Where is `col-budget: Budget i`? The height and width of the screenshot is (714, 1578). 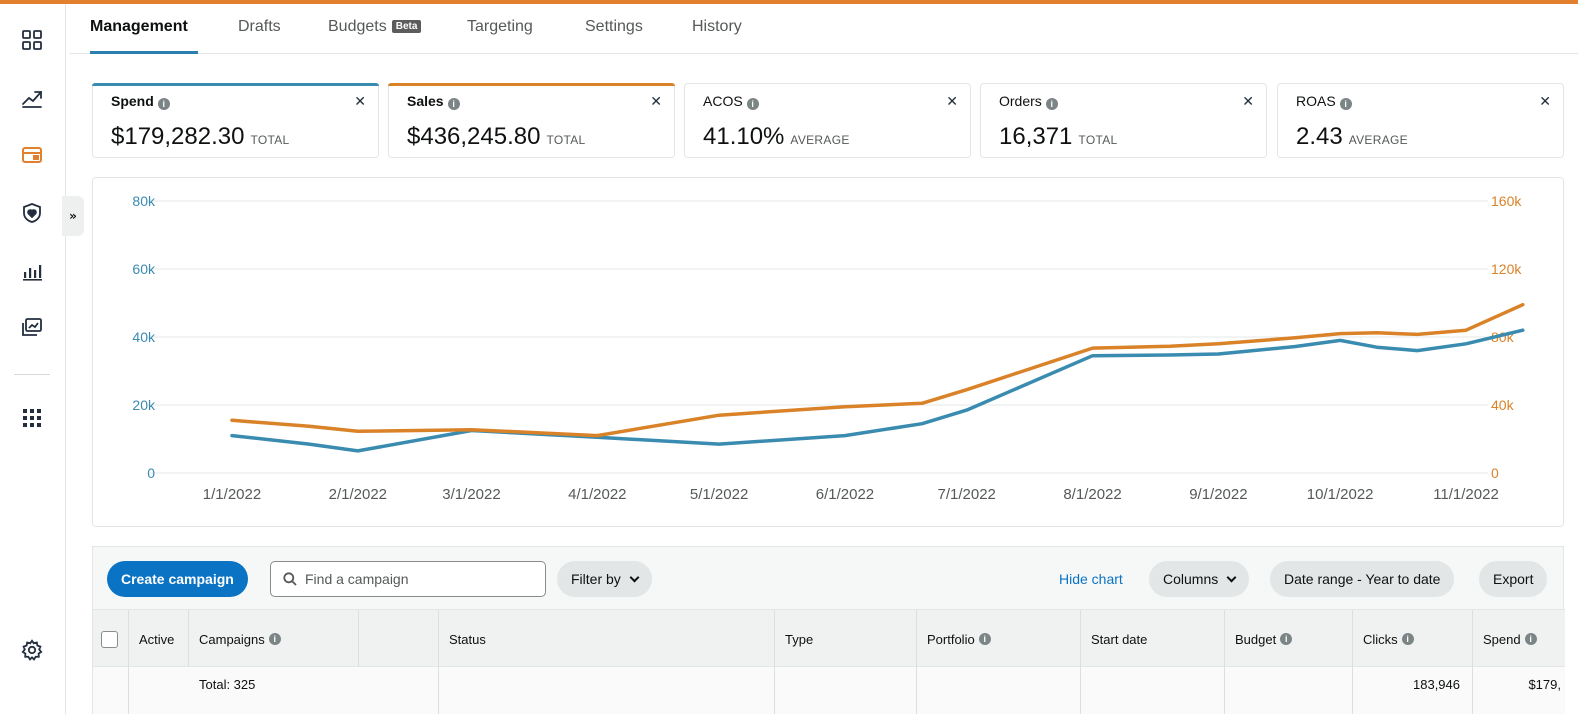 col-budget: Budget i is located at coordinates (1289, 639).